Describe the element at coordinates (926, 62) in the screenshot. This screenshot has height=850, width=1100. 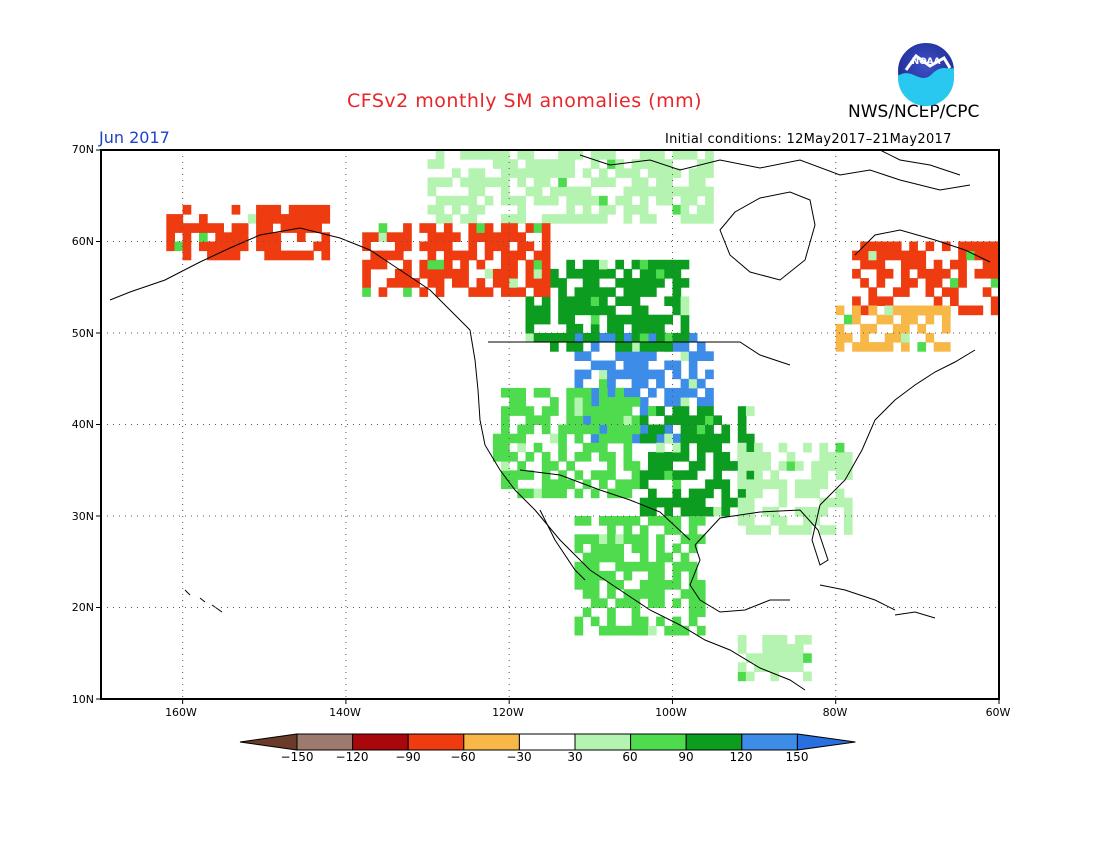
I see `noaa-logo-text: NOAA` at that location.